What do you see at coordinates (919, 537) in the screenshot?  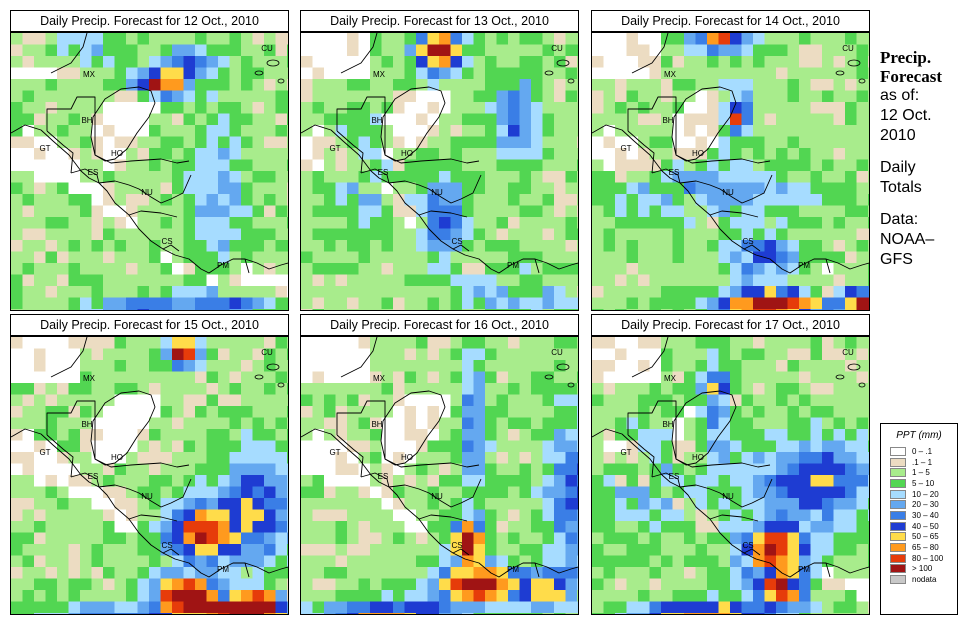 I see `legend-item: 50 – 65` at bounding box center [919, 537].